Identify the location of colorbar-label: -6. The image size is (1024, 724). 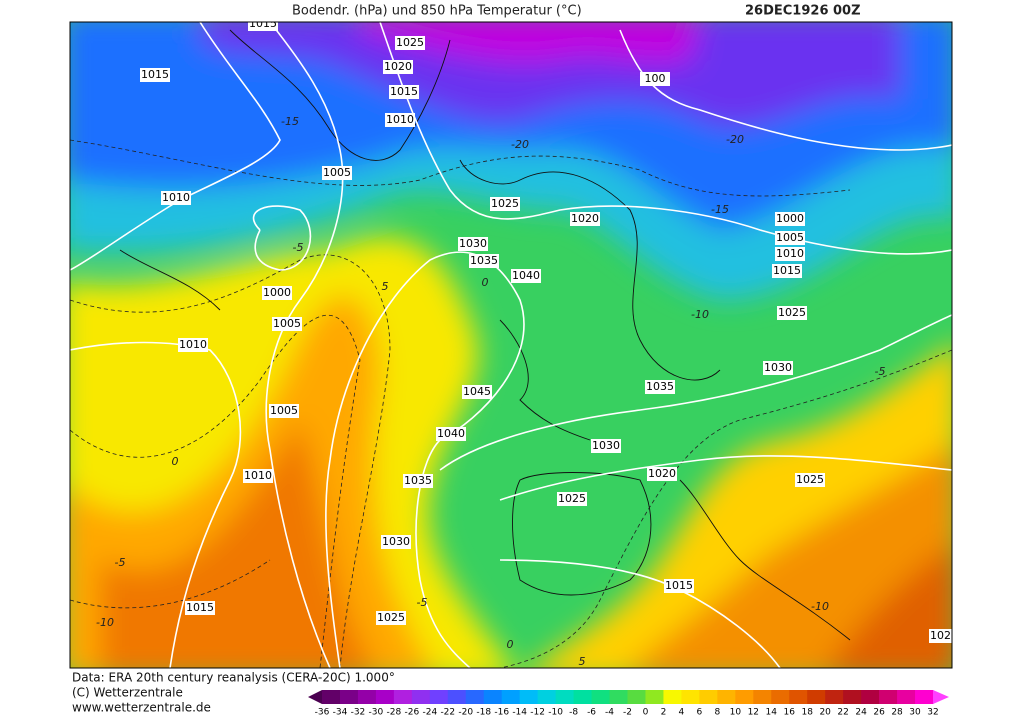
(591, 713).